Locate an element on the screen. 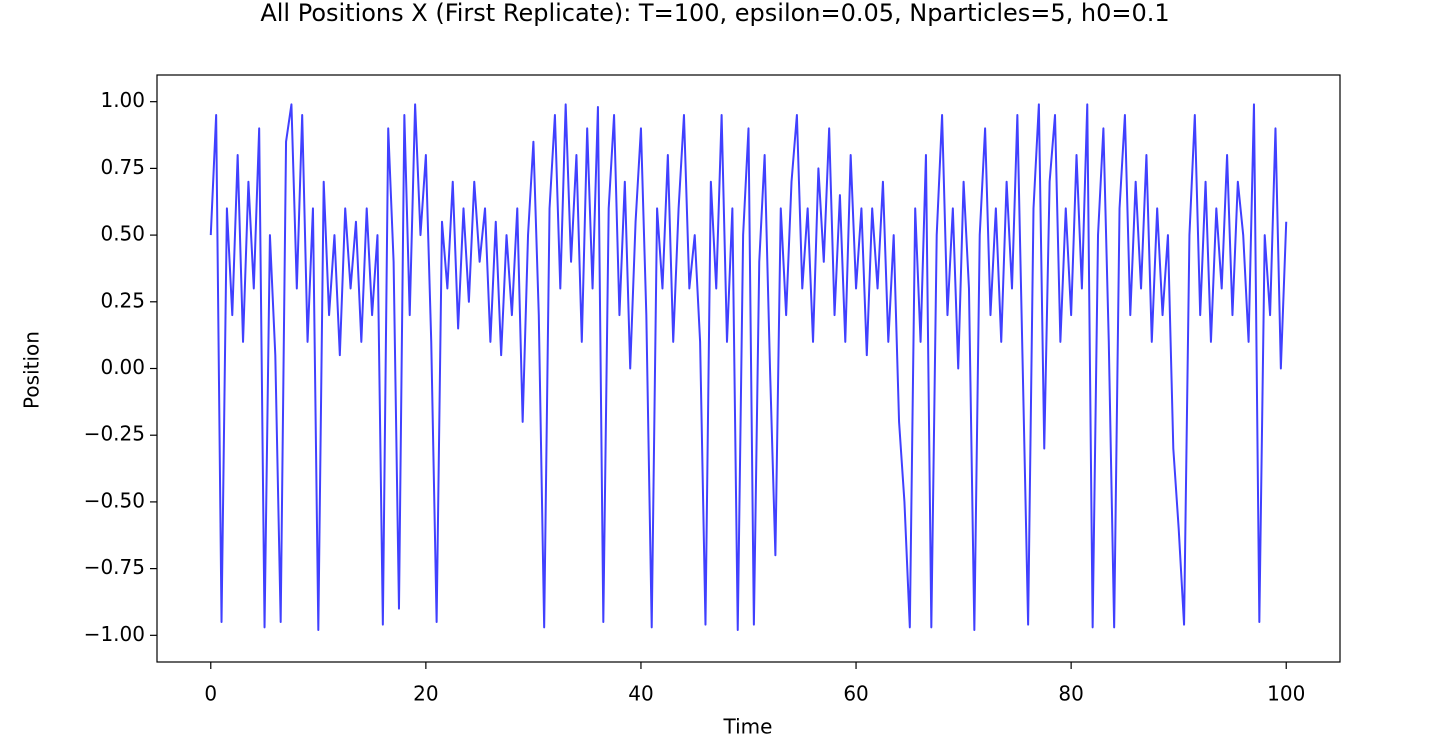 The image size is (1435, 735). y-tick-label: 0.50 is located at coordinates (122, 234).